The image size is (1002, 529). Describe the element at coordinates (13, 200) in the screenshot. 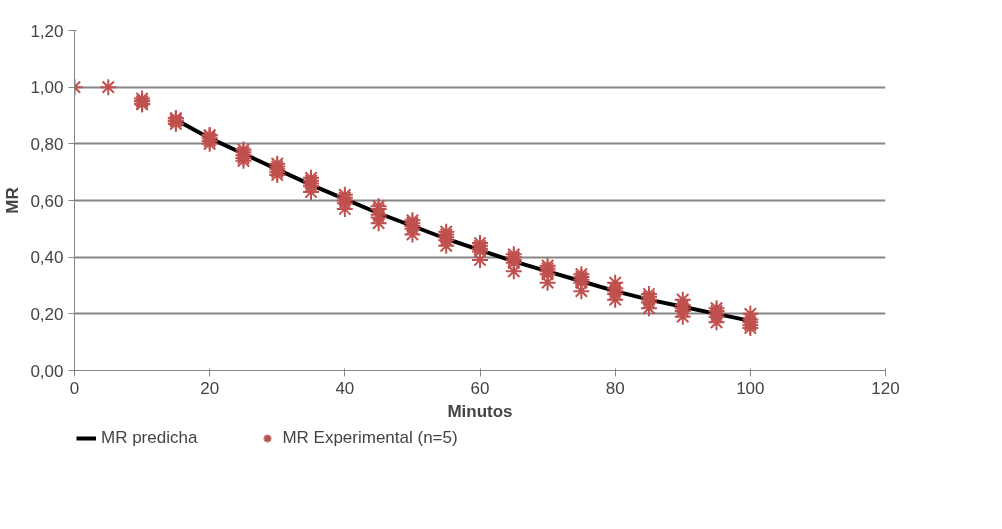

I see `y-axis-title: MR` at that location.